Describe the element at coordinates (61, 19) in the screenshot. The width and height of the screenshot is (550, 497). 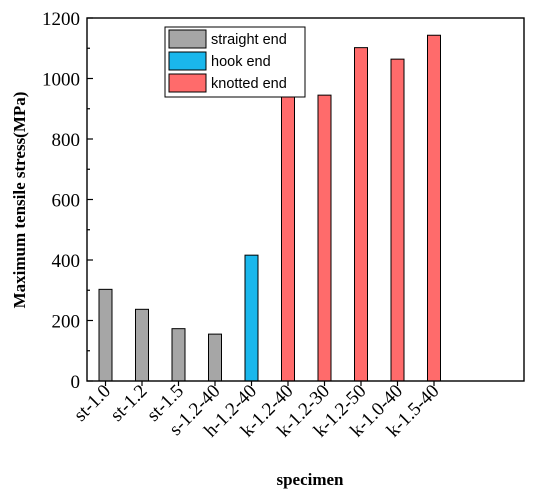
I see `y-tick-label: 1200` at that location.